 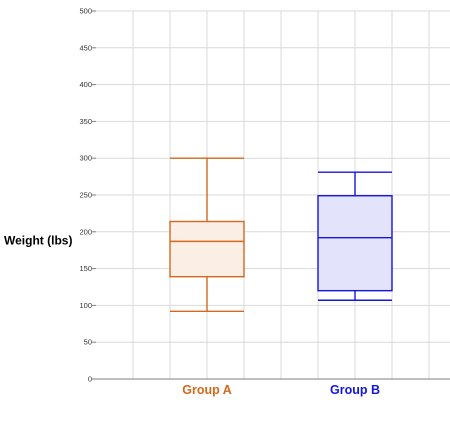 What do you see at coordinates (85, 231) in the screenshot?
I see `y-tick-label: 200` at bounding box center [85, 231].